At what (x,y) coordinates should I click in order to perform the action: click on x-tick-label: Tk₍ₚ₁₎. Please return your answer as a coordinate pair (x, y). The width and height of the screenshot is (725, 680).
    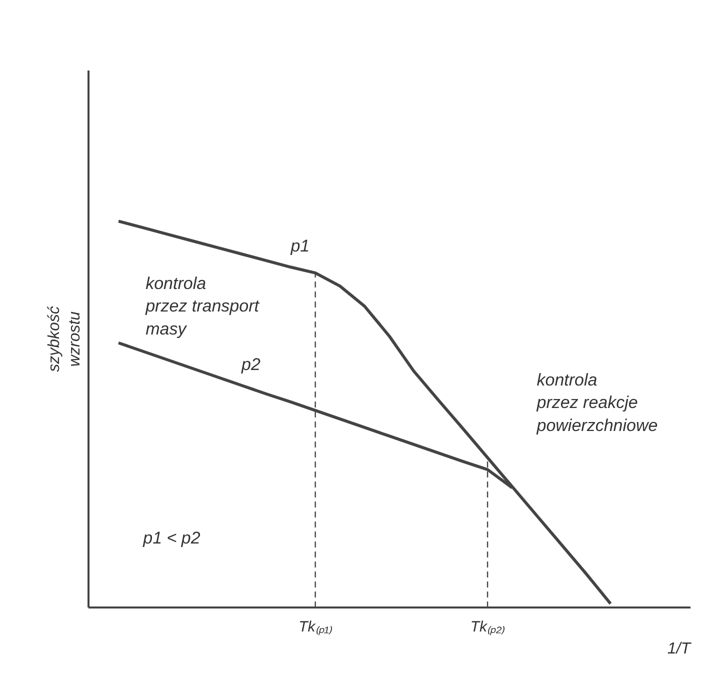
    Looking at the image, I should click on (316, 627).